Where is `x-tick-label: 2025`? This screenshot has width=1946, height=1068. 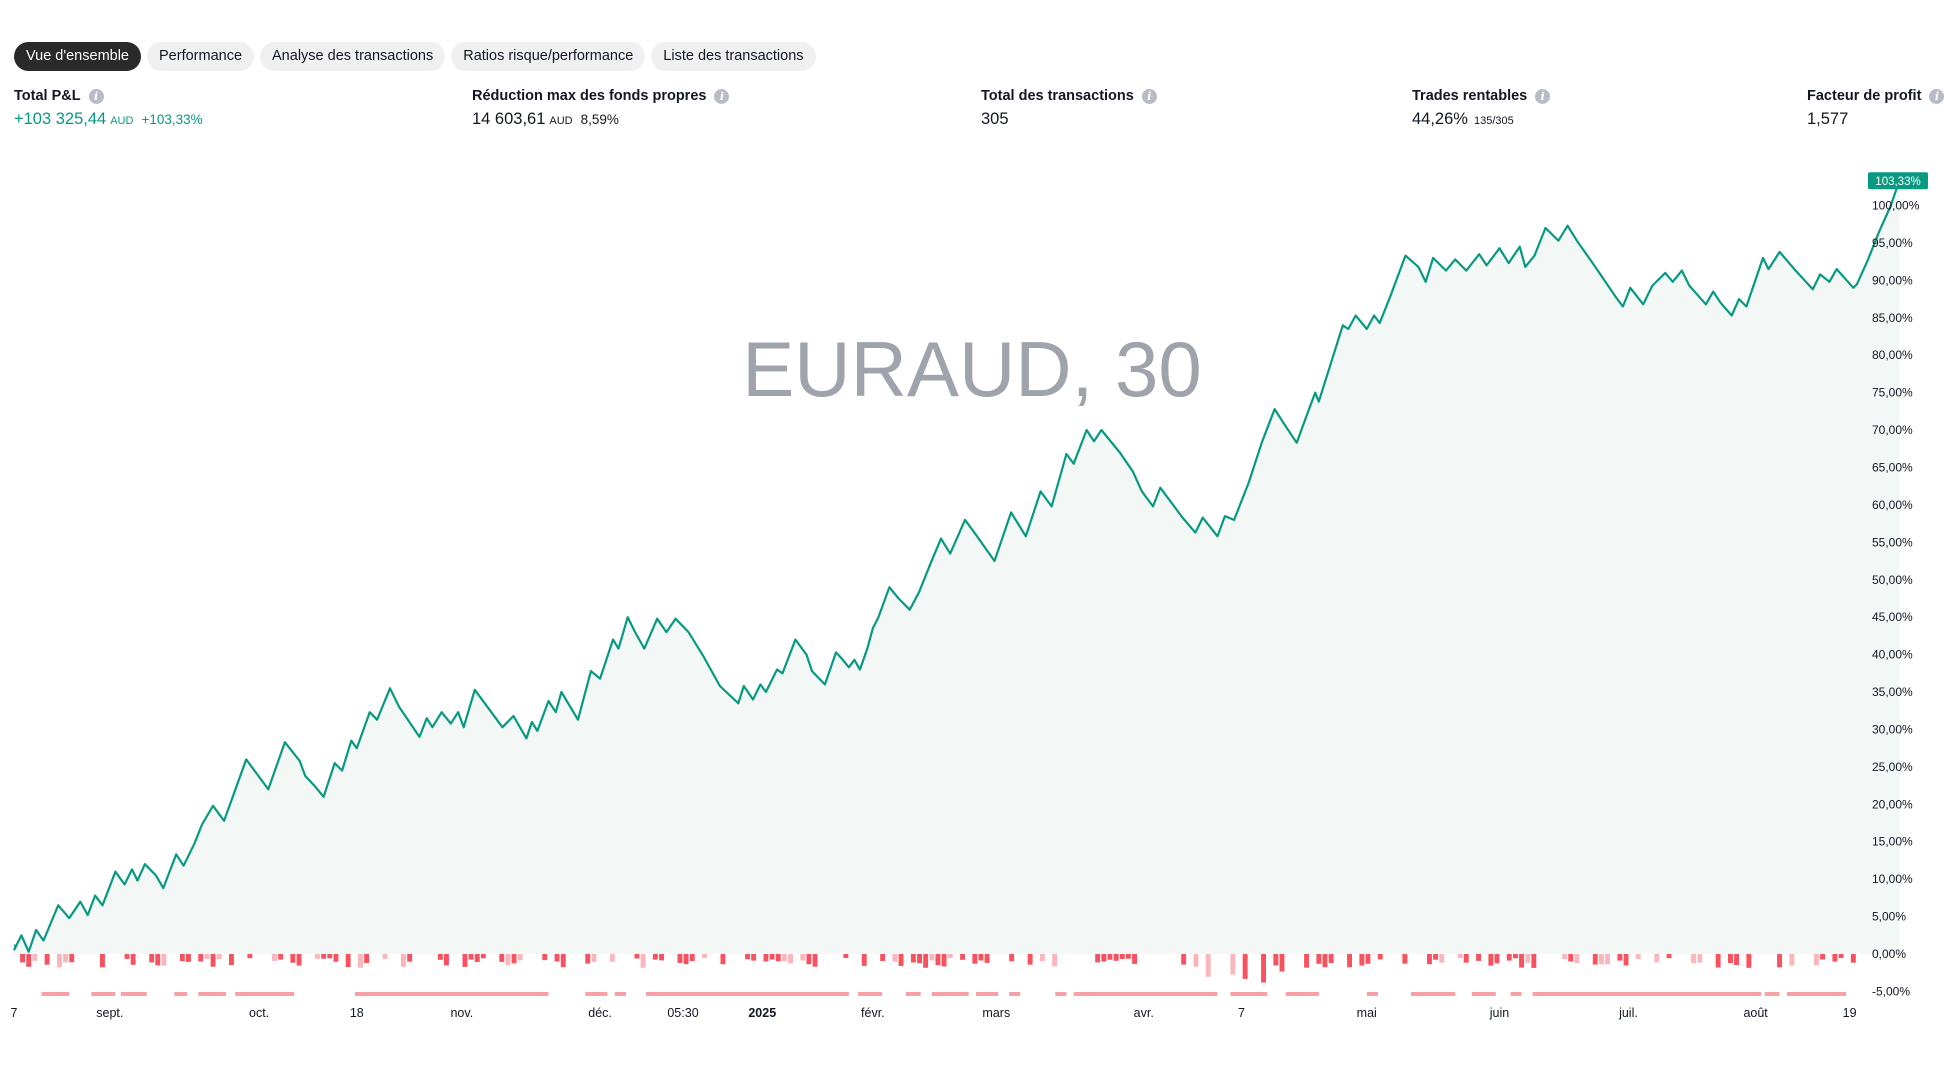 x-tick-label: 2025 is located at coordinates (762, 1013).